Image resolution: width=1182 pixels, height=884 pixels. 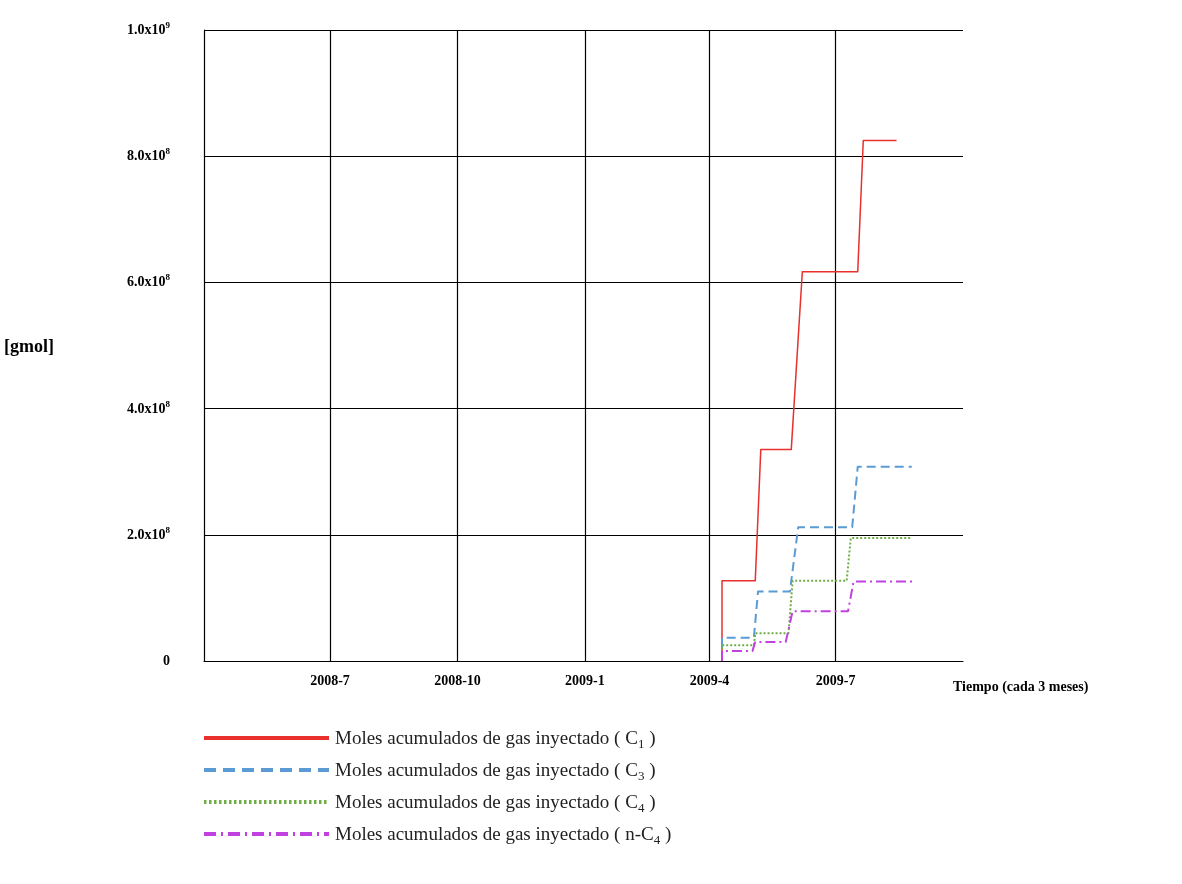 What do you see at coordinates (1021, 686) in the screenshot?
I see `x-axis-title: Tiempo (cada 3 meses)` at bounding box center [1021, 686].